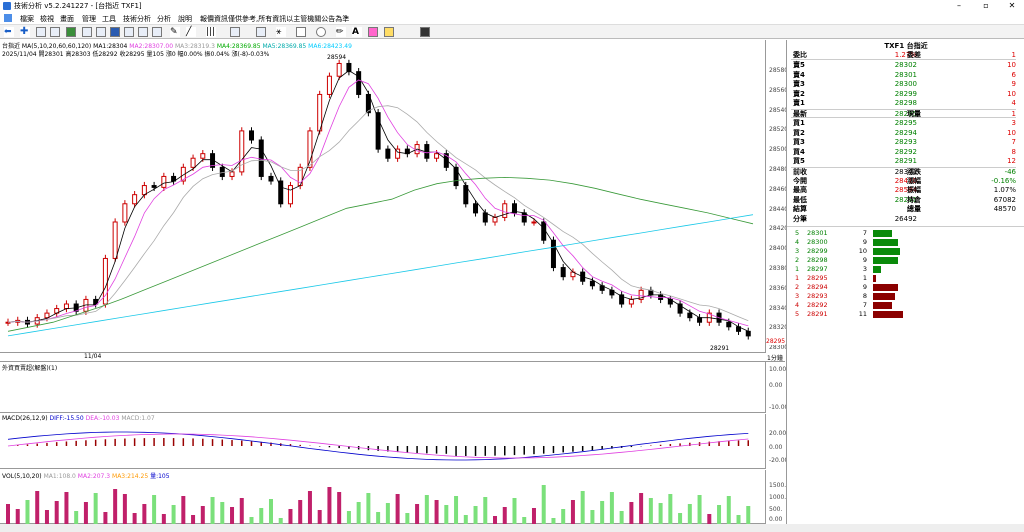 The height and width of the screenshot is (532, 1024). I want to click on foreign-net-pane: 外資買賣超(解盤)(1), so click(382, 387).